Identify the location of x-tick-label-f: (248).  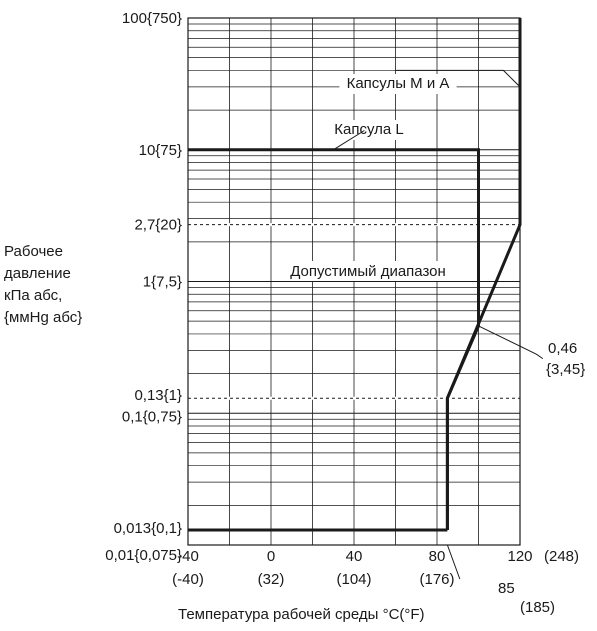
(561, 556).